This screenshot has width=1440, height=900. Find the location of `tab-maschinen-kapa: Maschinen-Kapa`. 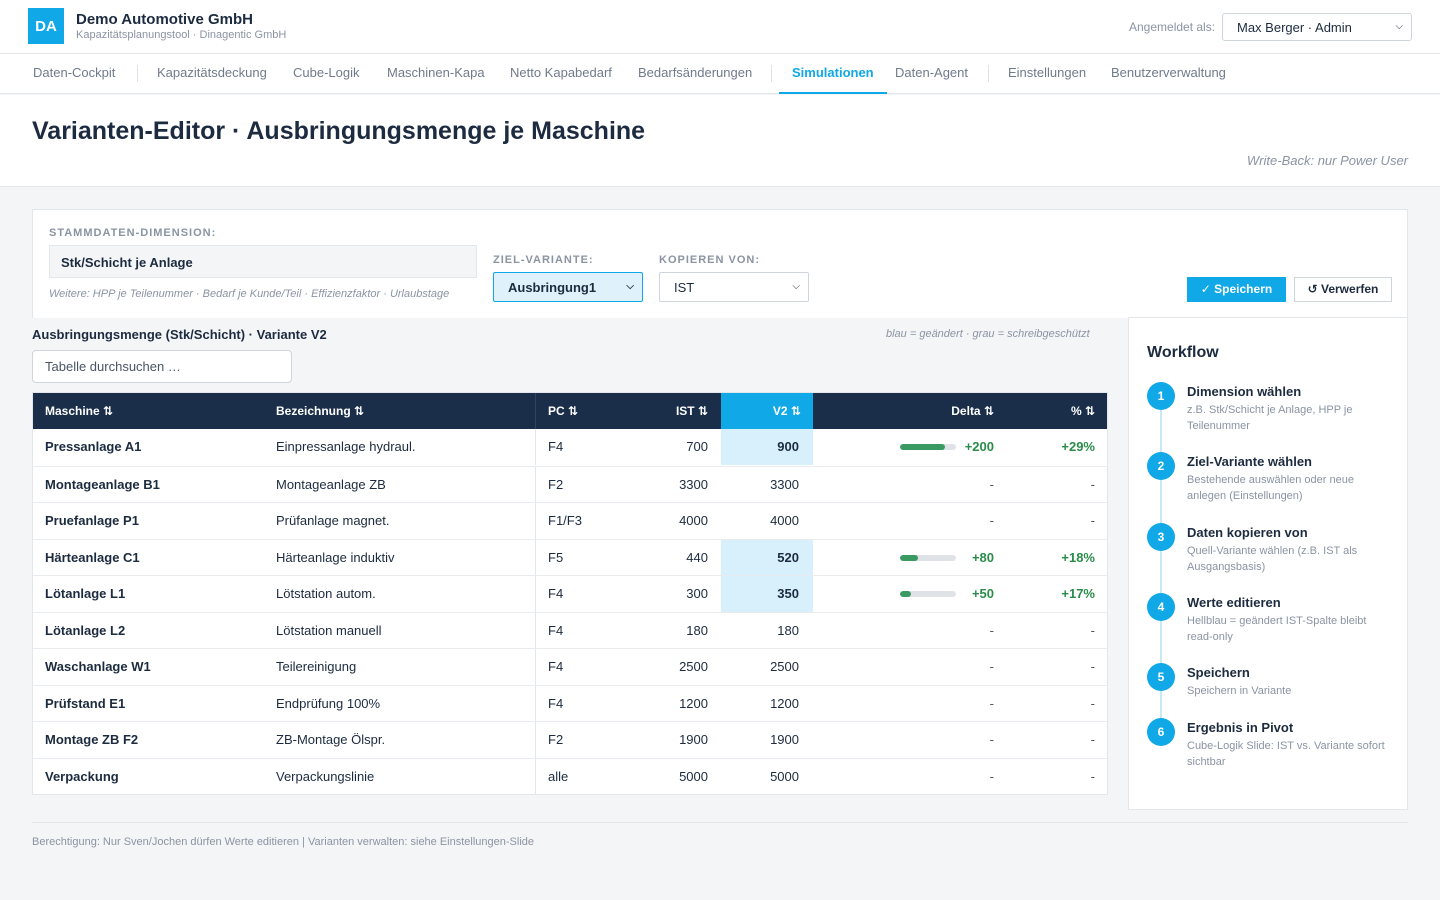

tab-maschinen-kapa: Maschinen-Kapa is located at coordinates (436, 72).